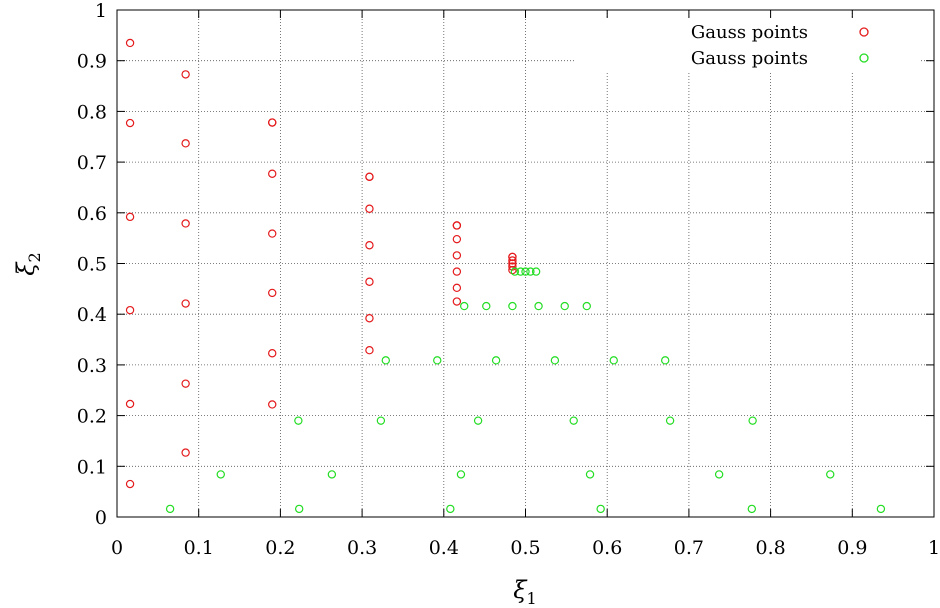  What do you see at coordinates (524, 592) in the screenshot?
I see `x-axis-label: ξ1` at bounding box center [524, 592].